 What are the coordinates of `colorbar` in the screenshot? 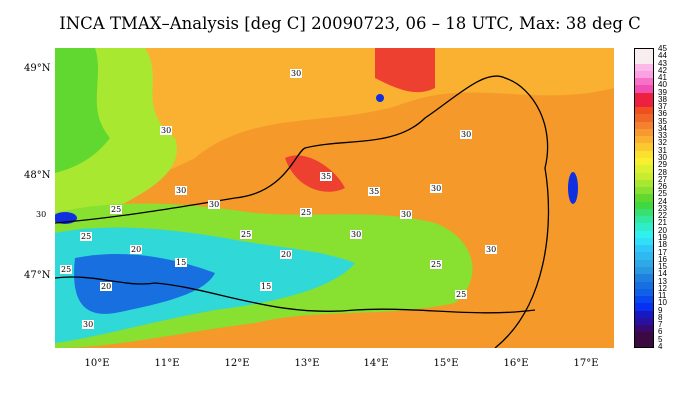 It's located at (644, 198).